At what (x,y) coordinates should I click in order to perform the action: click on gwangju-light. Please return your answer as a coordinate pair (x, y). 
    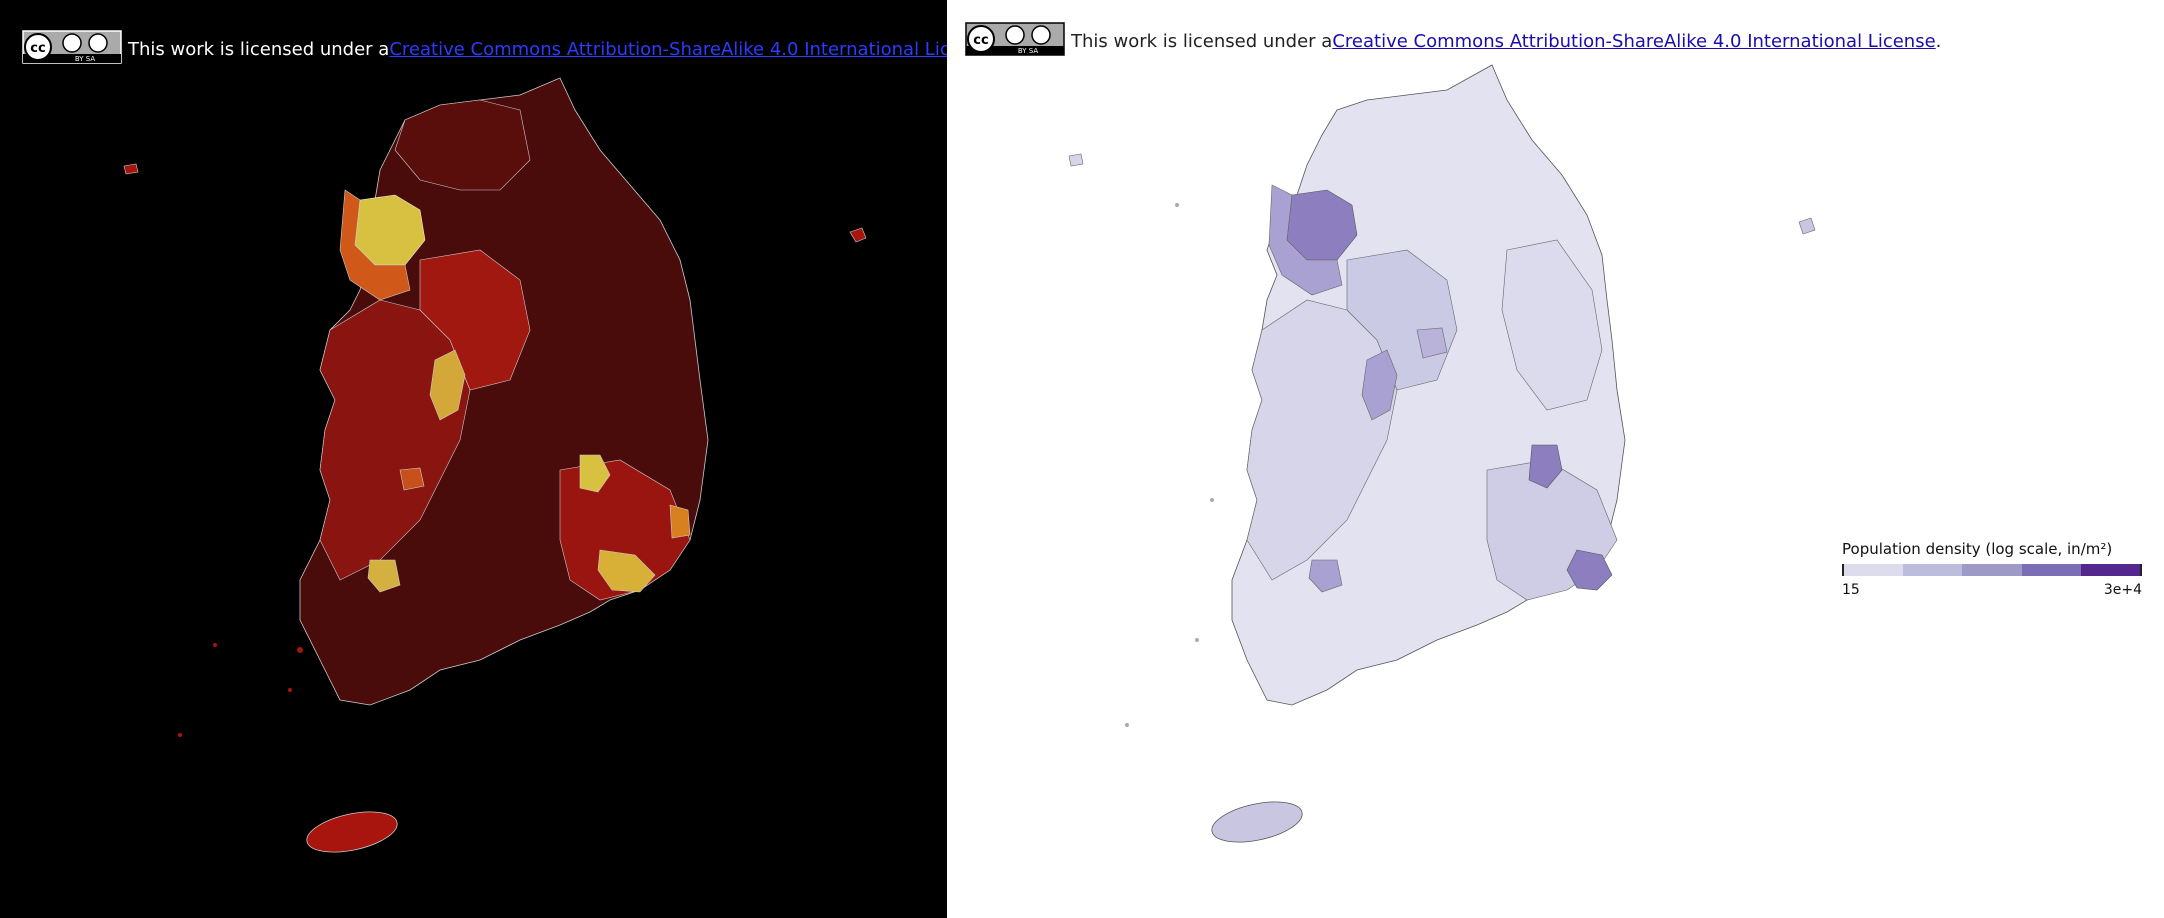
    Looking at the image, I should click on (1325, 576).